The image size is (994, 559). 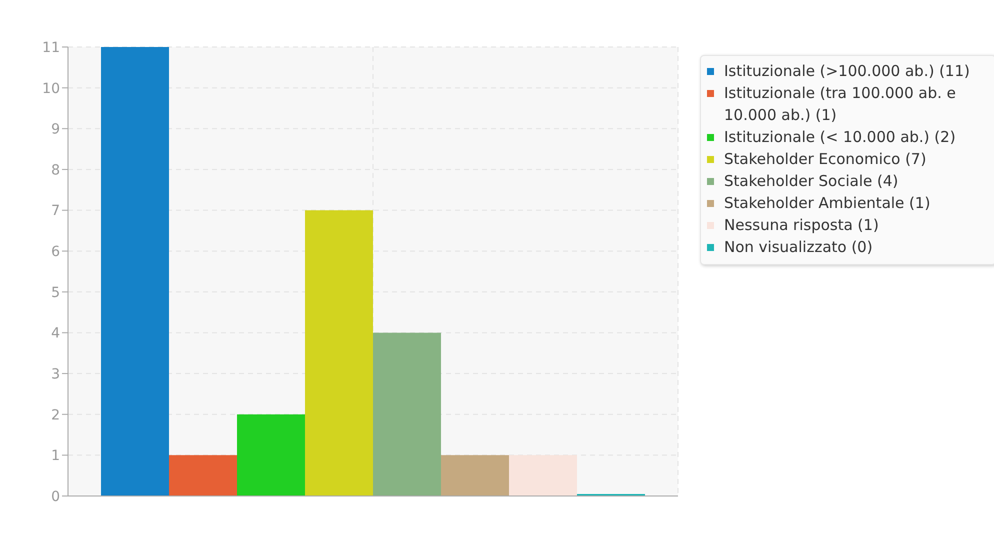 I want to click on y-tick-label: 2, so click(x=55, y=415).